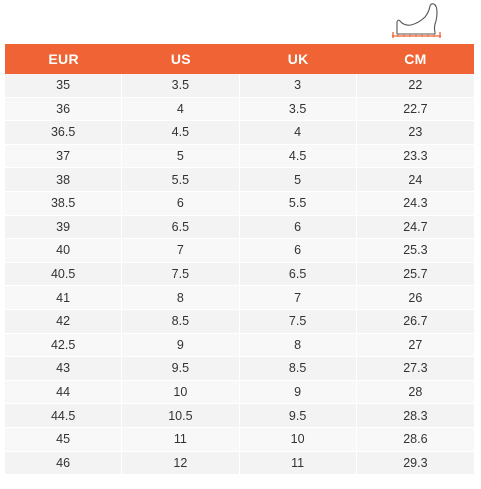  What do you see at coordinates (298, 156) in the screenshot?
I see `cell-uk: 4.5` at bounding box center [298, 156].